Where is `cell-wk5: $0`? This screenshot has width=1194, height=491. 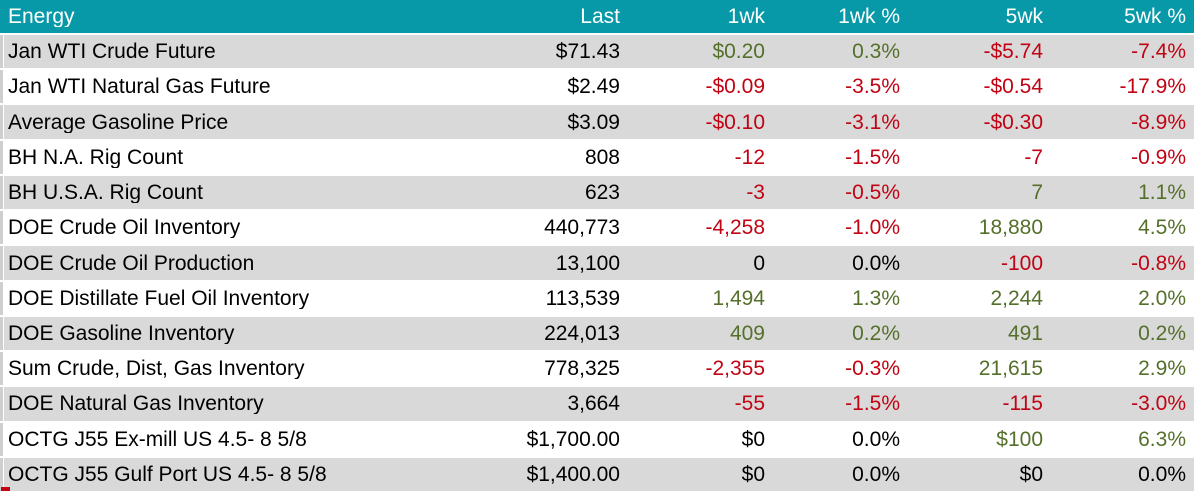
cell-wk5: $0 is located at coordinates (1031, 474).